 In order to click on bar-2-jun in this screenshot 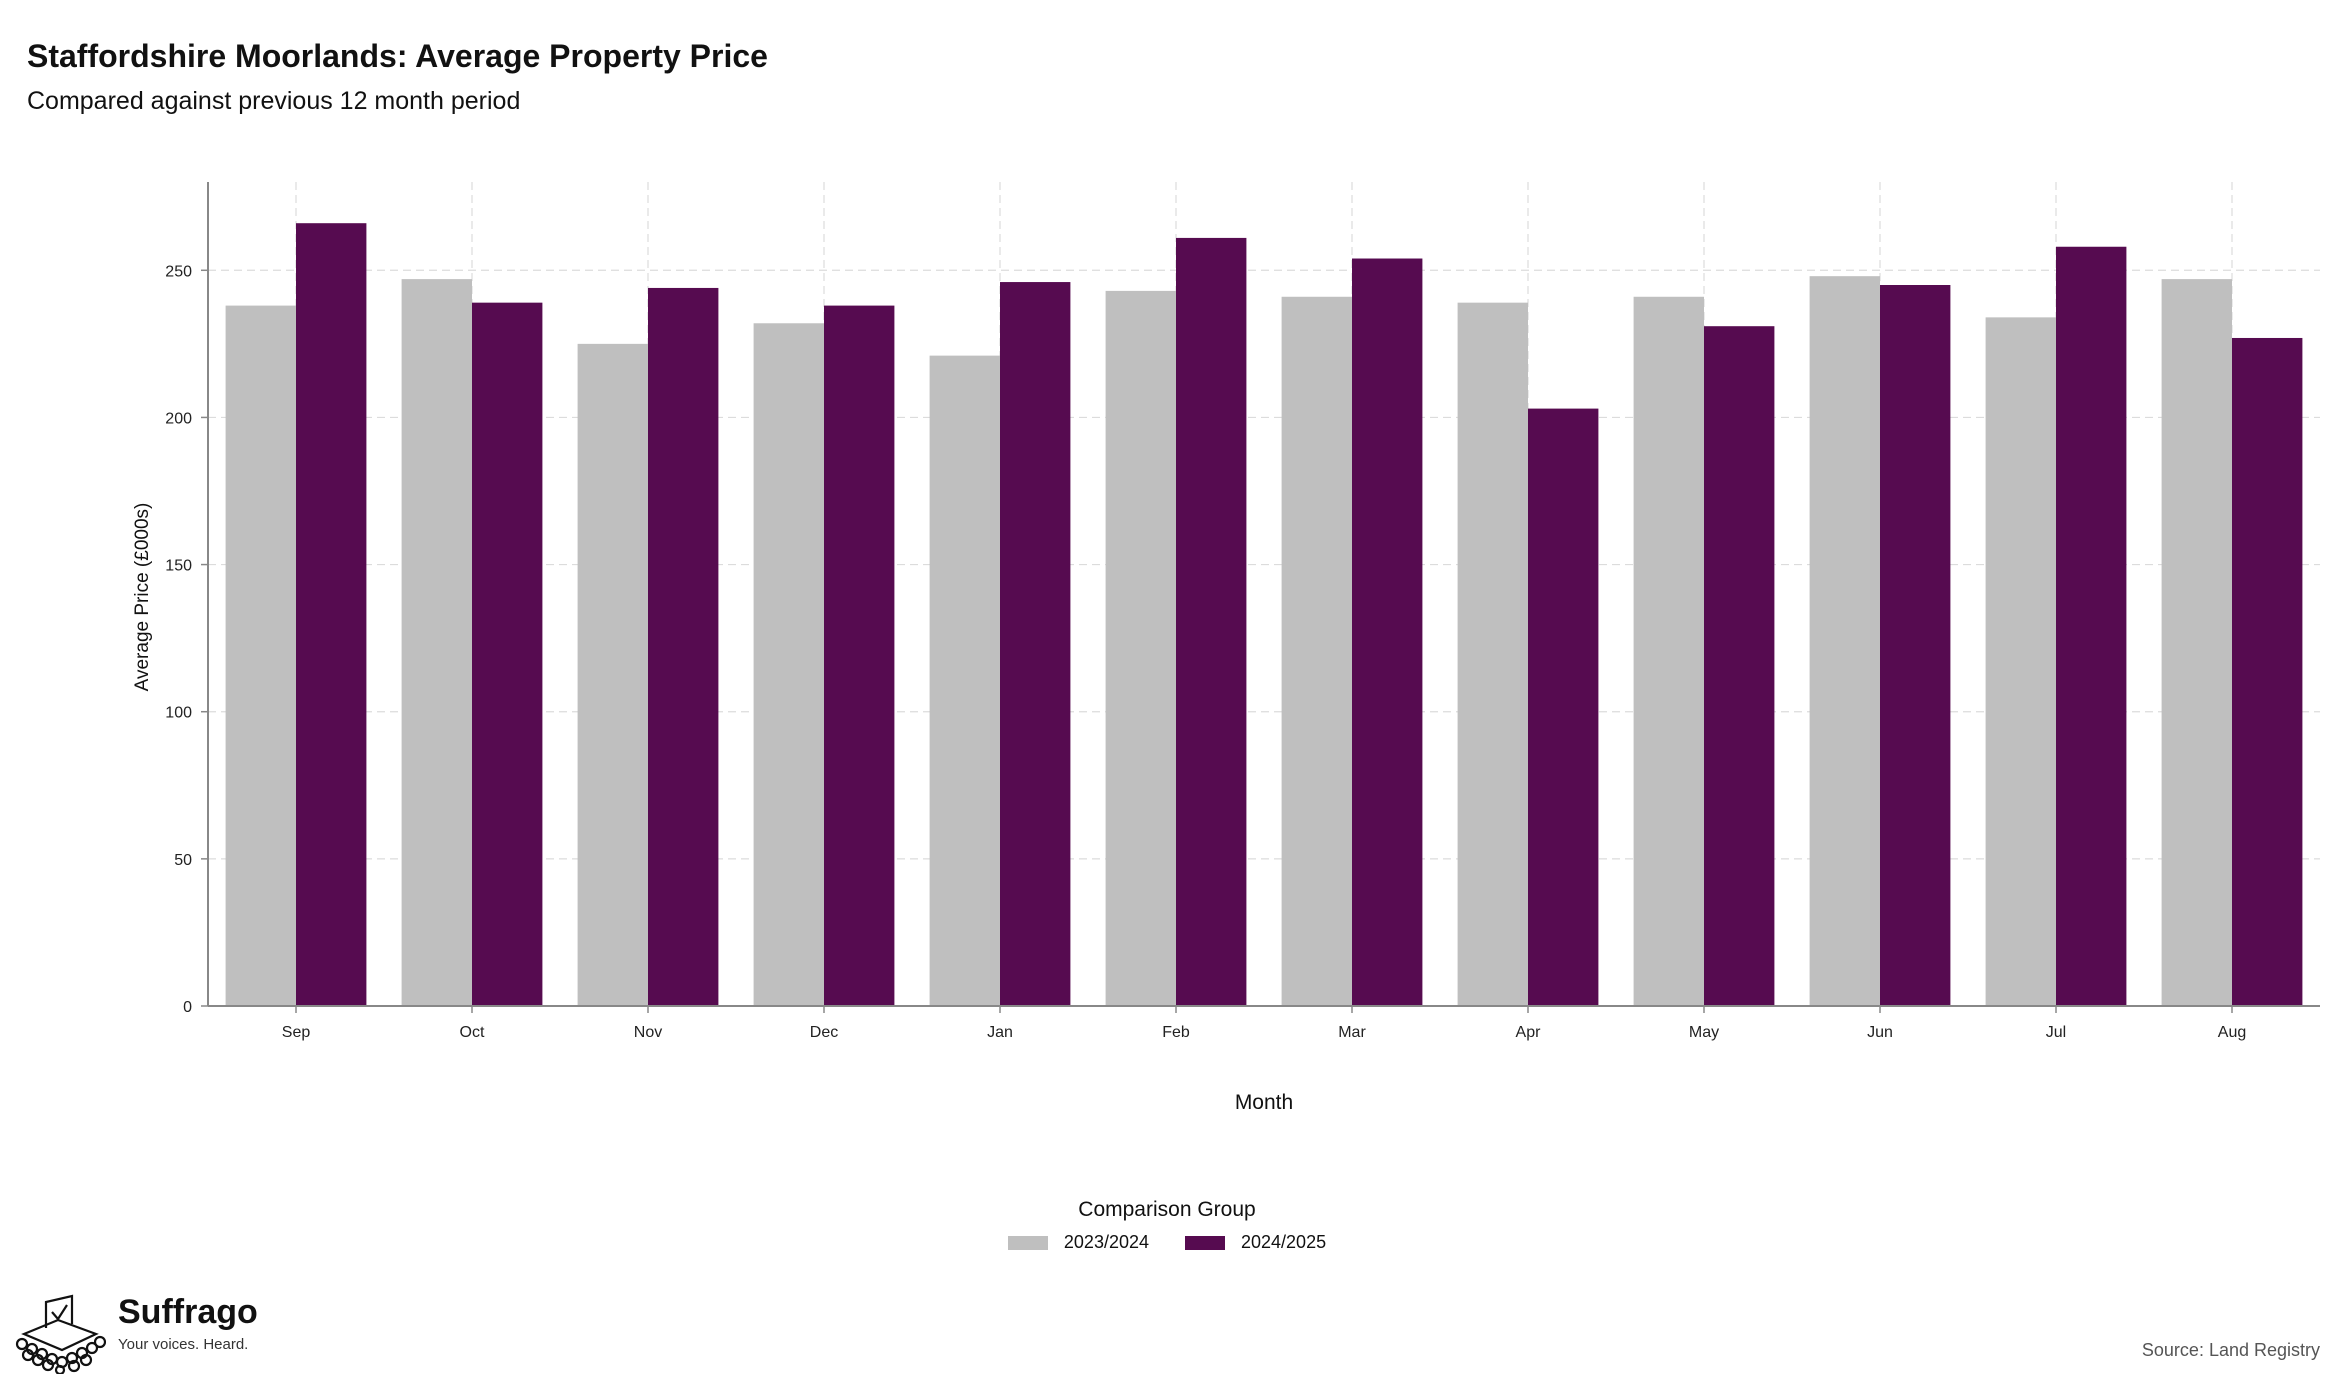, I will do `click(1915, 645)`.